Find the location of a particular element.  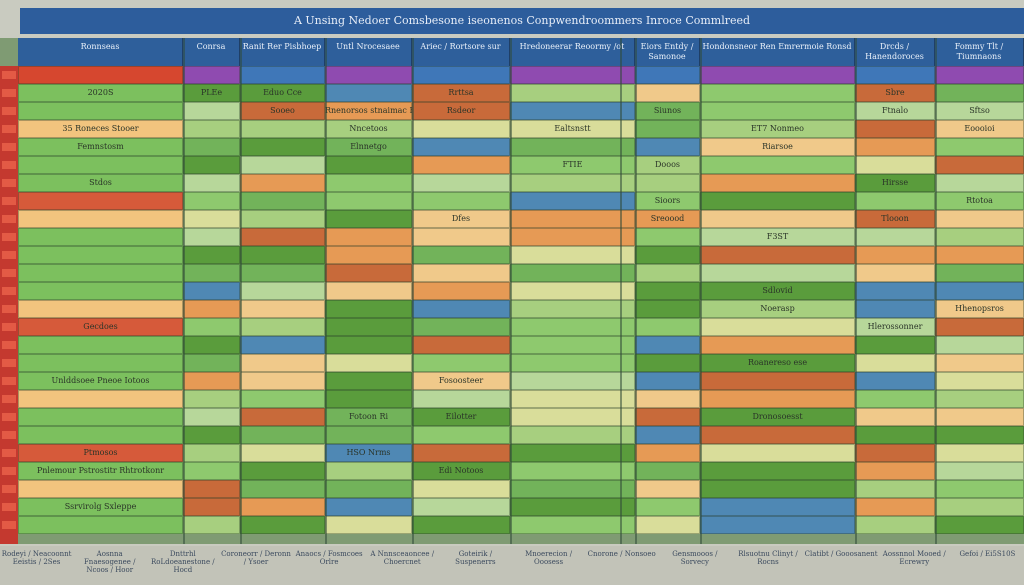

table-cell-value: 35 Roneces Stooer is located at coordinates (100, 128).